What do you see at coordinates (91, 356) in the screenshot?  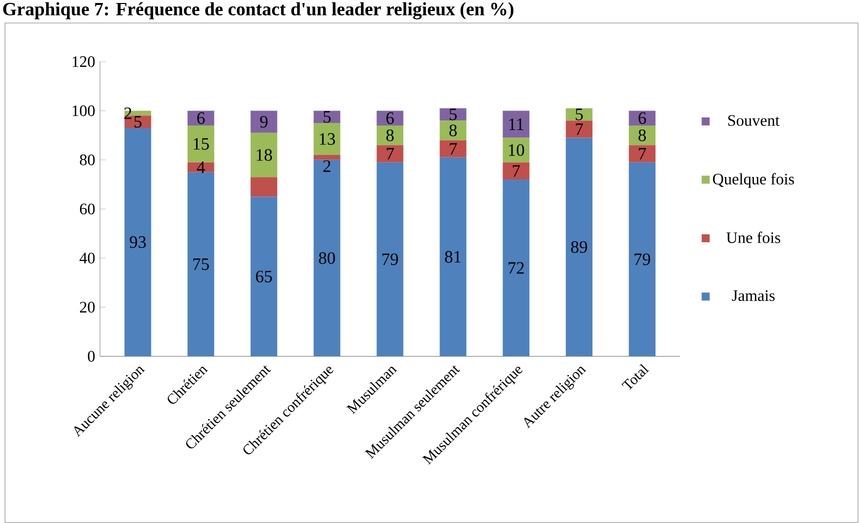 I see `y-tick-label: 0` at bounding box center [91, 356].